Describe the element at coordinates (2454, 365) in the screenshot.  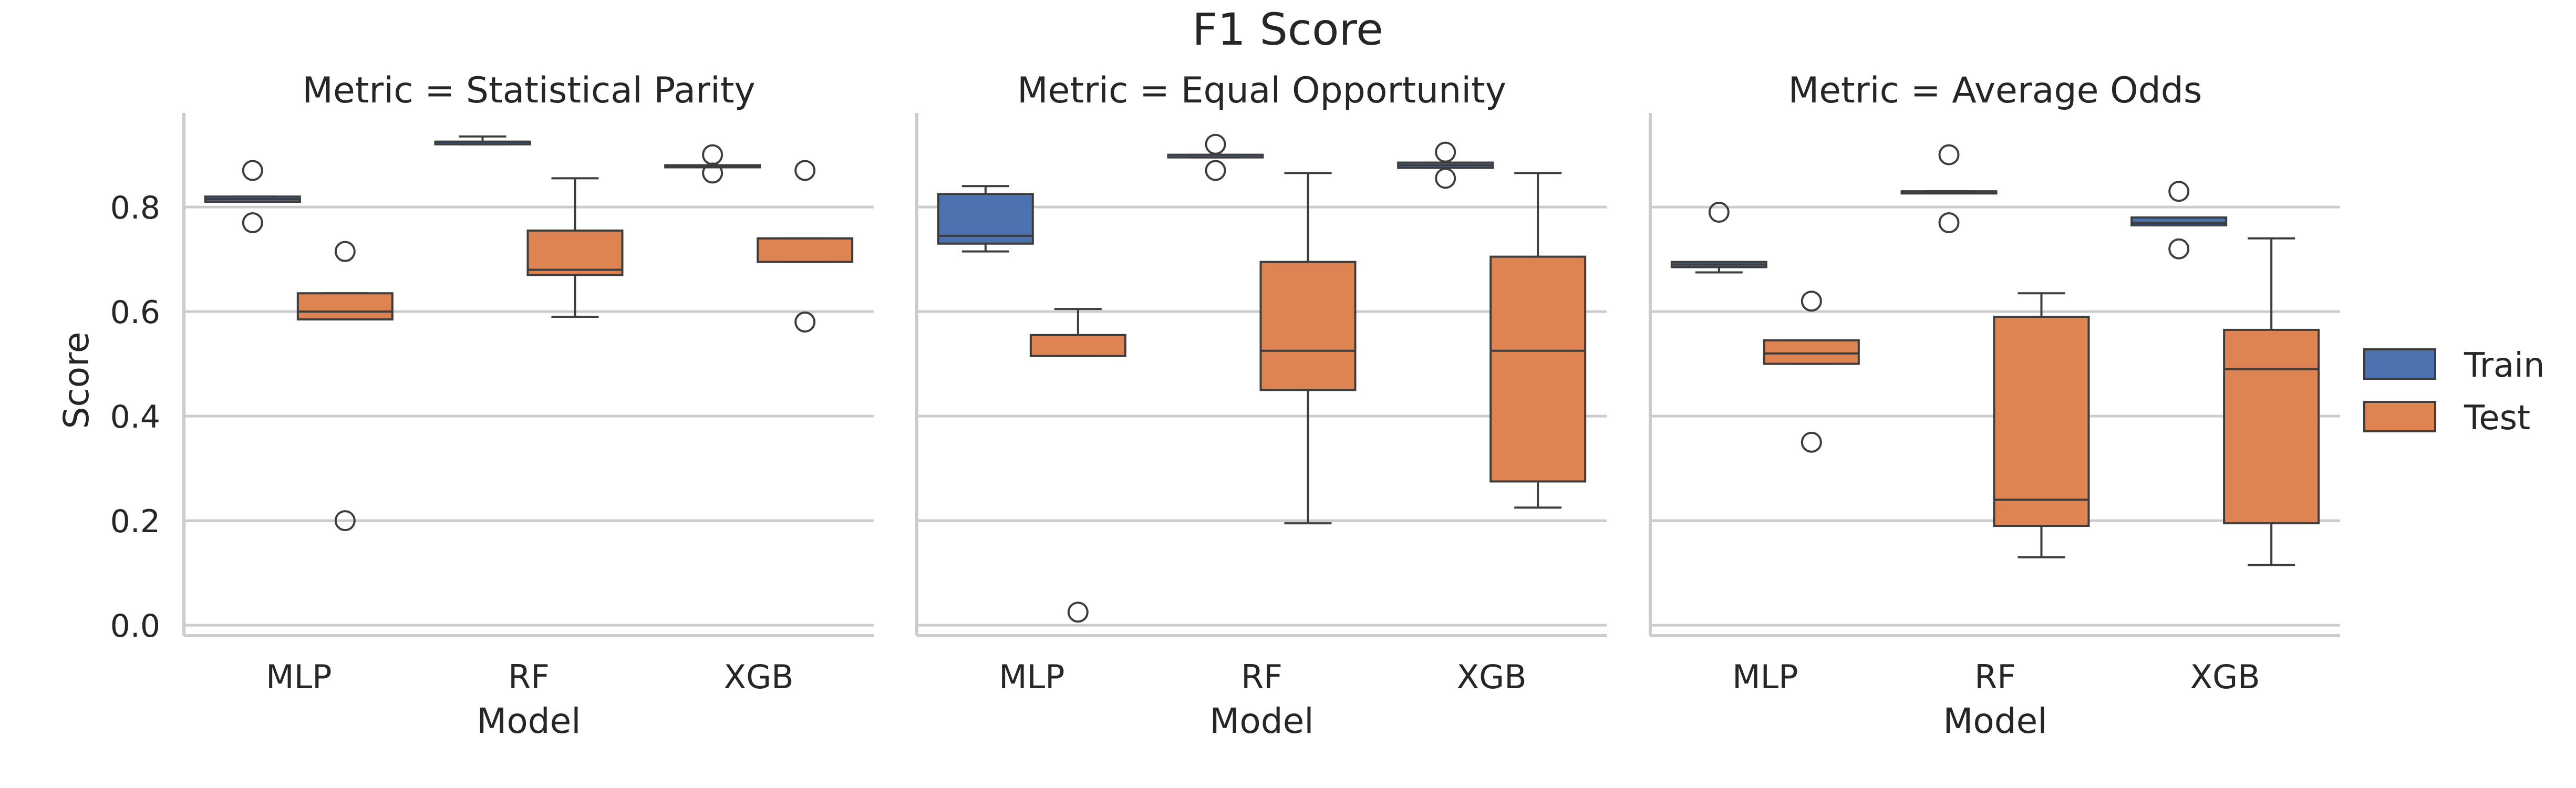
I see `legend-item-train: Train` at that location.